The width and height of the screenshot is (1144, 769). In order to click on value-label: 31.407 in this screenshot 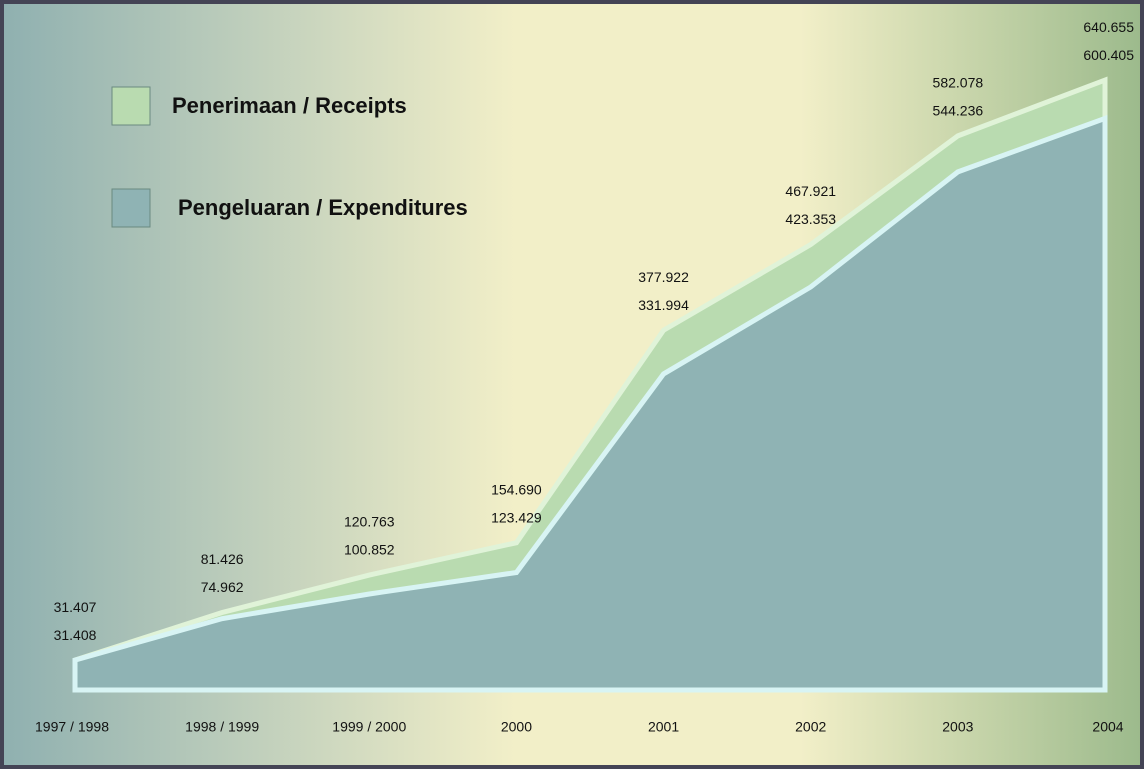, I will do `click(75, 607)`.